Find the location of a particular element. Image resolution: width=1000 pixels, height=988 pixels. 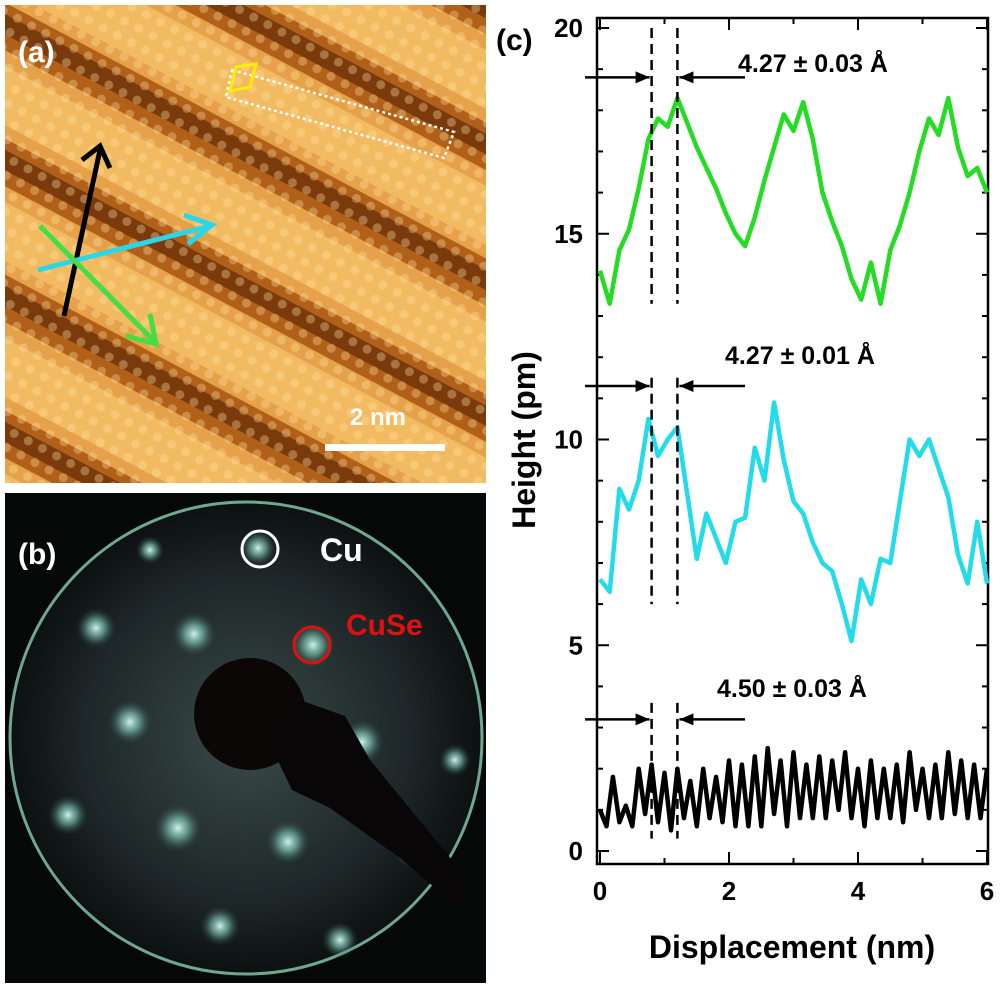

panel-a-label: (a) is located at coordinates (36, 52).